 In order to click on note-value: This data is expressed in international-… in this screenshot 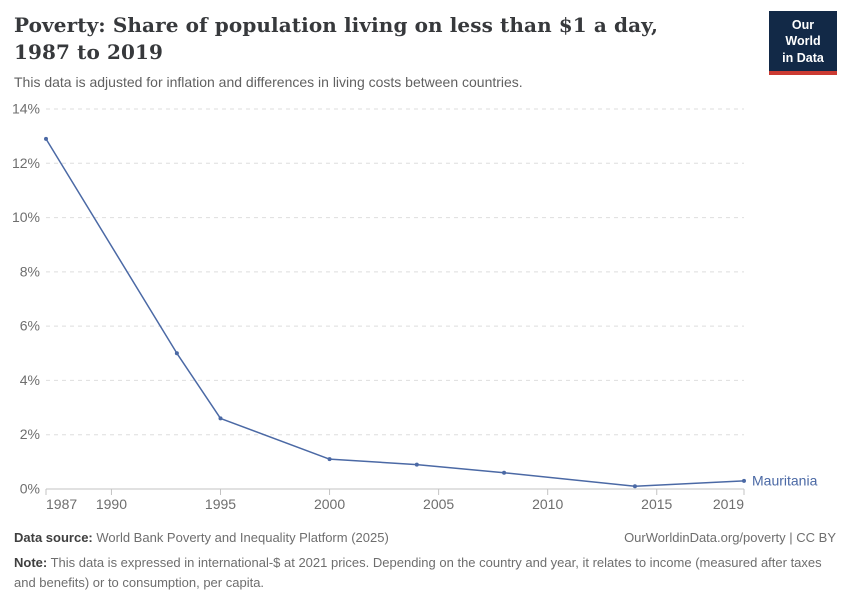, I will do `click(418, 572)`.